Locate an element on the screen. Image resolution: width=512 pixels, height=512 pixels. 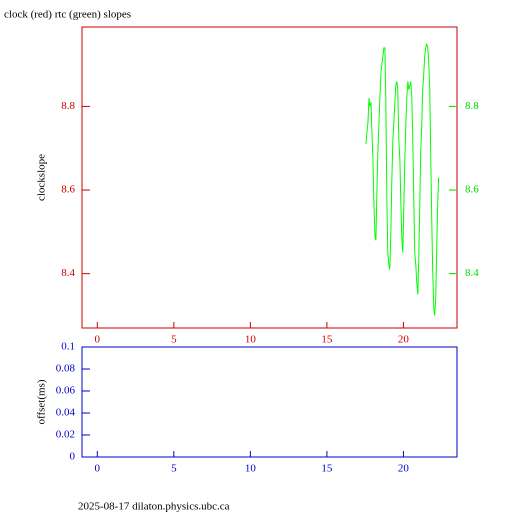
y-tick-label: 0.06 is located at coordinates (66, 391).